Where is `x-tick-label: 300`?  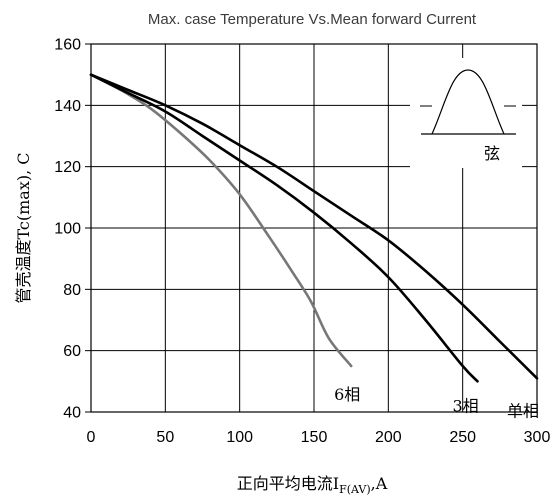 x-tick-label: 300 is located at coordinates (537, 437).